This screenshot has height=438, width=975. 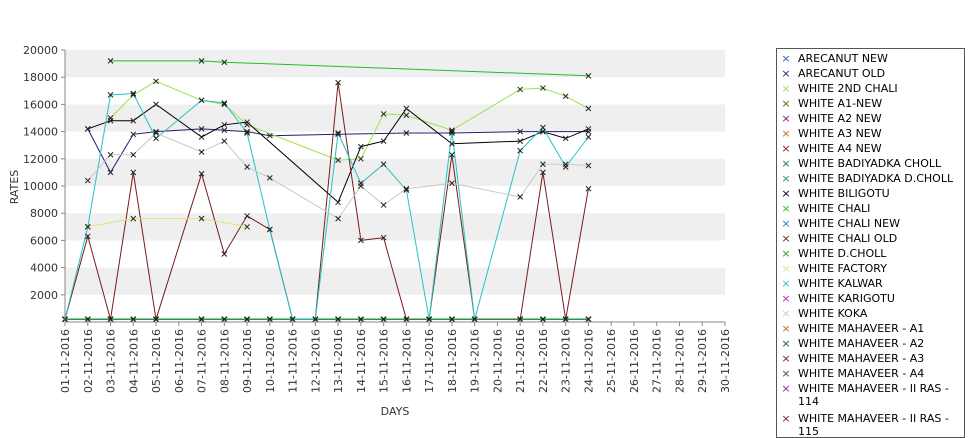 I want to click on legend-item: × WHITE MAHAVEER - II RAS - 115, so click(x=870, y=425).